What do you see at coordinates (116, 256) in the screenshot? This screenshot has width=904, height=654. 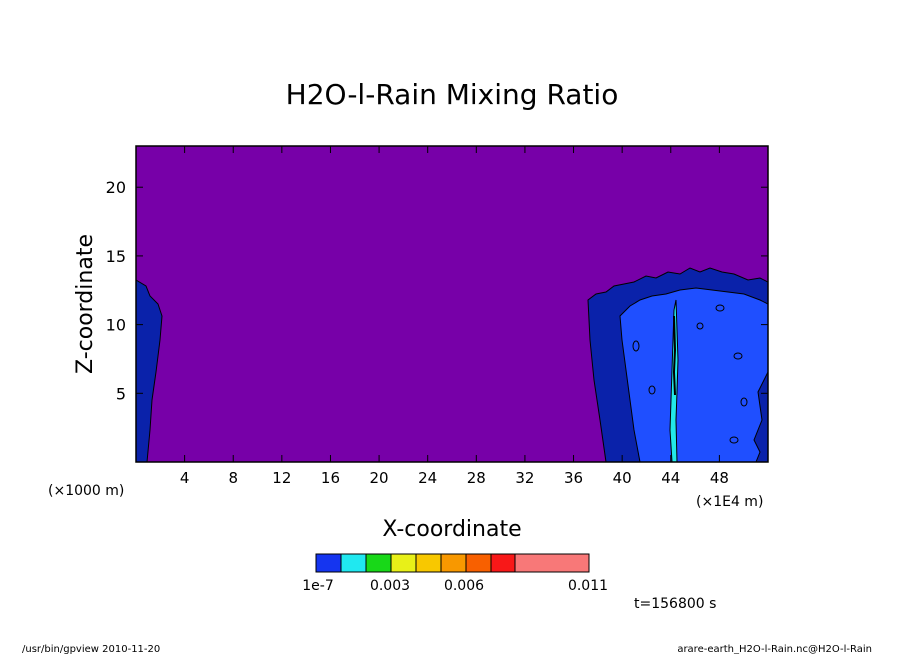 I see `y-tick-label: 15` at bounding box center [116, 256].